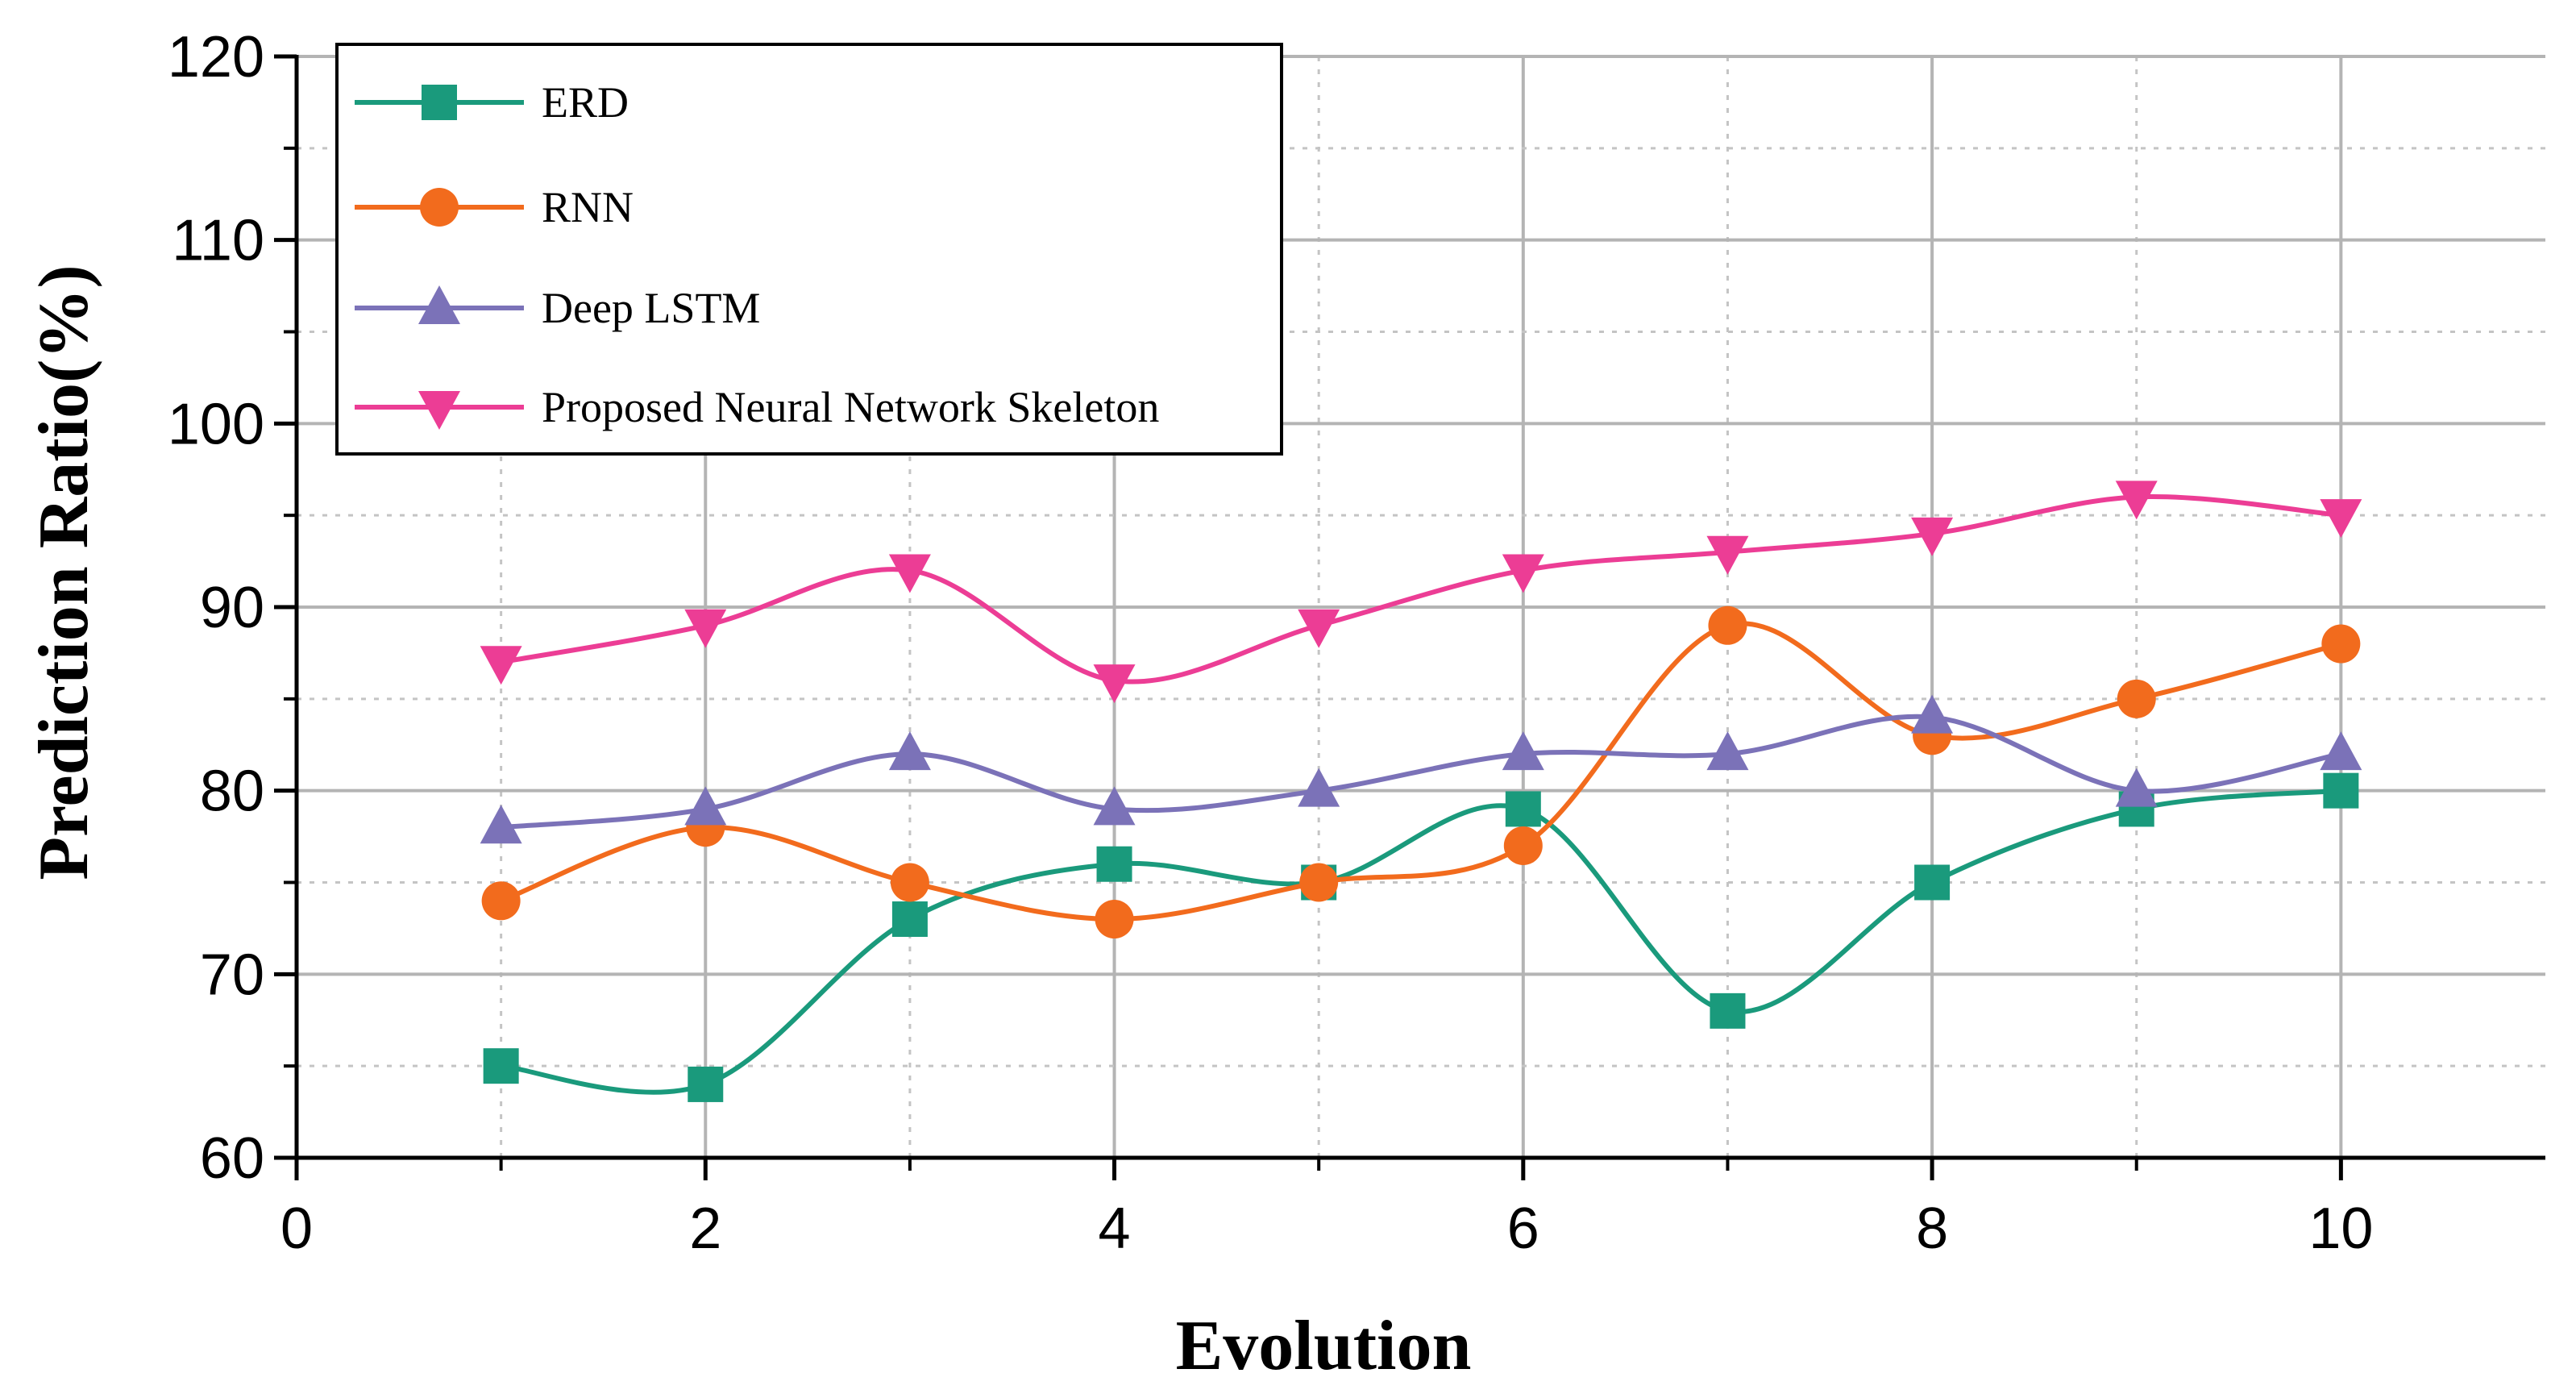 This screenshot has width=2576, height=1394. I want to click on x-tick-label: 2, so click(705, 1228).